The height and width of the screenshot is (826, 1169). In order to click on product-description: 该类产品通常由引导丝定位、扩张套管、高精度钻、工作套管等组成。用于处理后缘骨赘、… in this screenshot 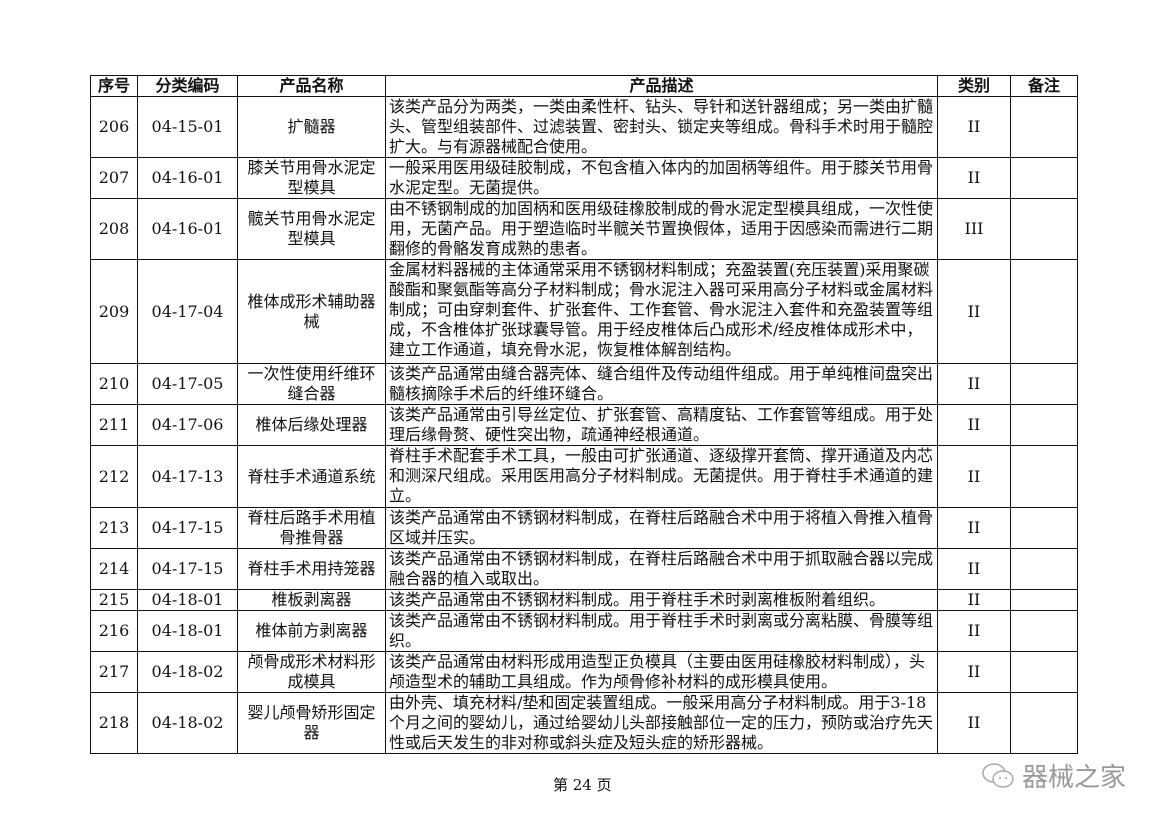, I will do `click(661, 425)`.